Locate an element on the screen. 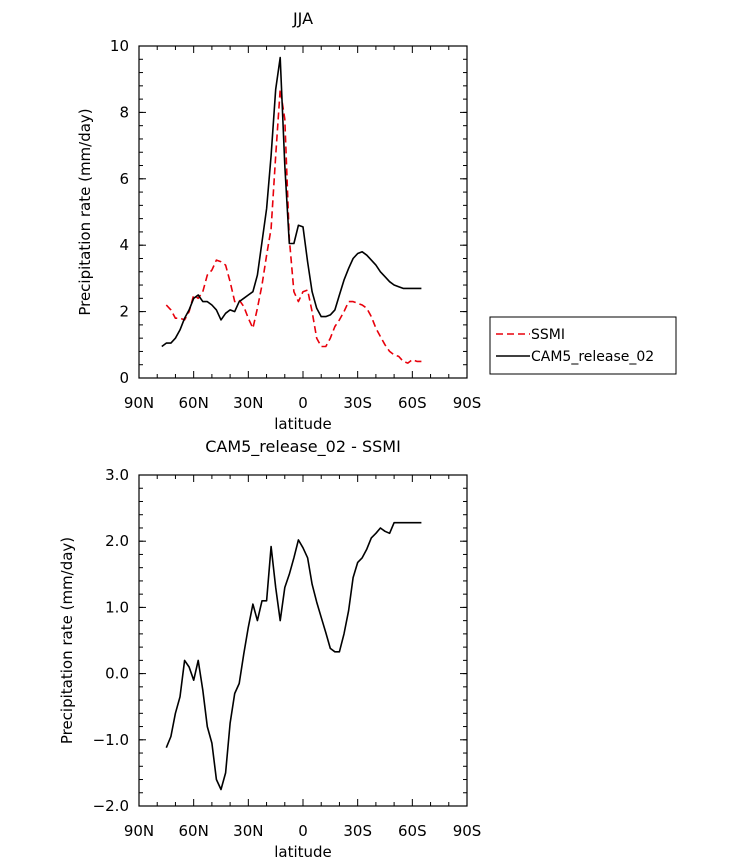 The height and width of the screenshot is (866, 733). series-line-ssmi is located at coordinates (293, 226).